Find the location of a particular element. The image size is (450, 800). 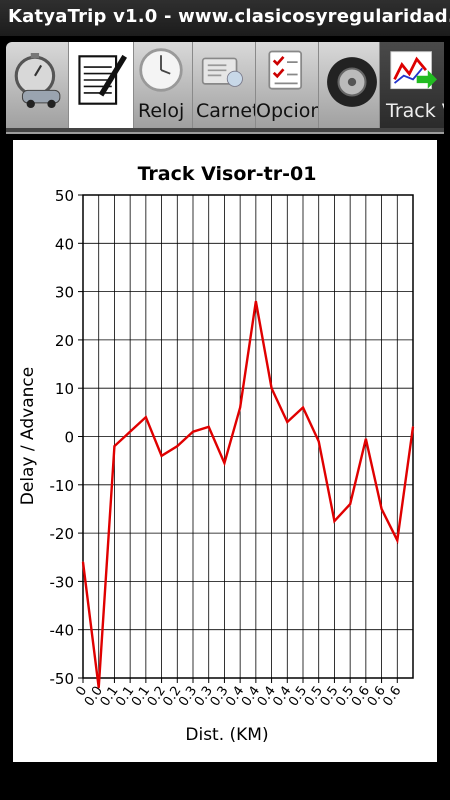

tab-carnet: Carnet is located at coordinates (224, 86).